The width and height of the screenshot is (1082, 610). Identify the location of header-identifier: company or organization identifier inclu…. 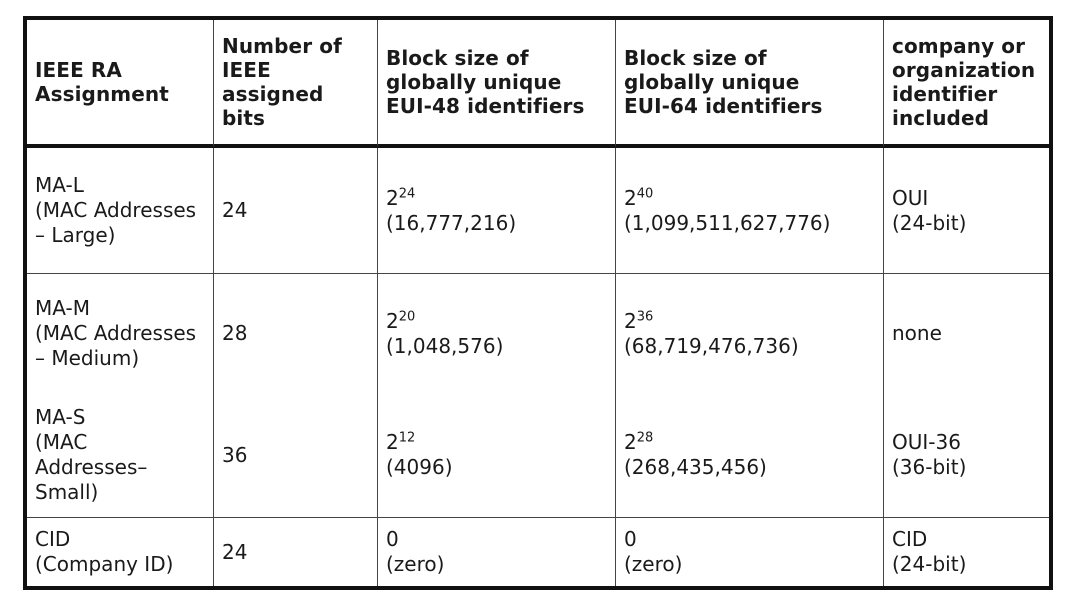
(966, 84).